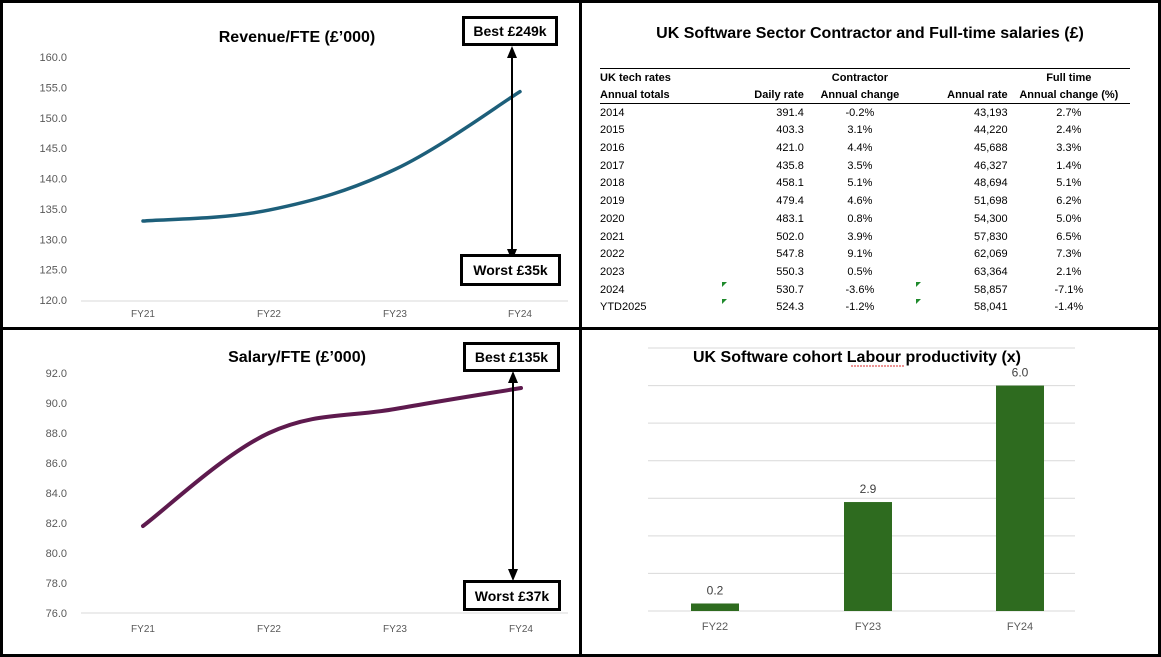 The image size is (1161, 657). Describe the element at coordinates (53, 301) in the screenshot. I see `rev-y-tick-label: 120.0` at that location.